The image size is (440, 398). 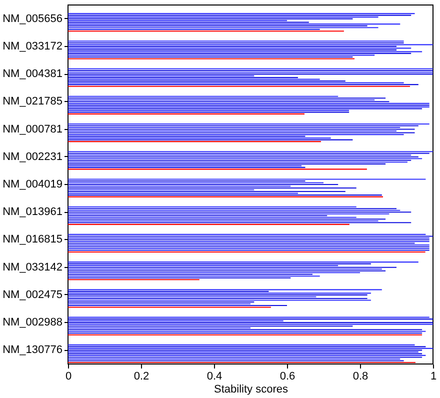 What do you see at coordinates (32, 350) in the screenshot?
I see `y-tick-label: NM_130776` at bounding box center [32, 350].